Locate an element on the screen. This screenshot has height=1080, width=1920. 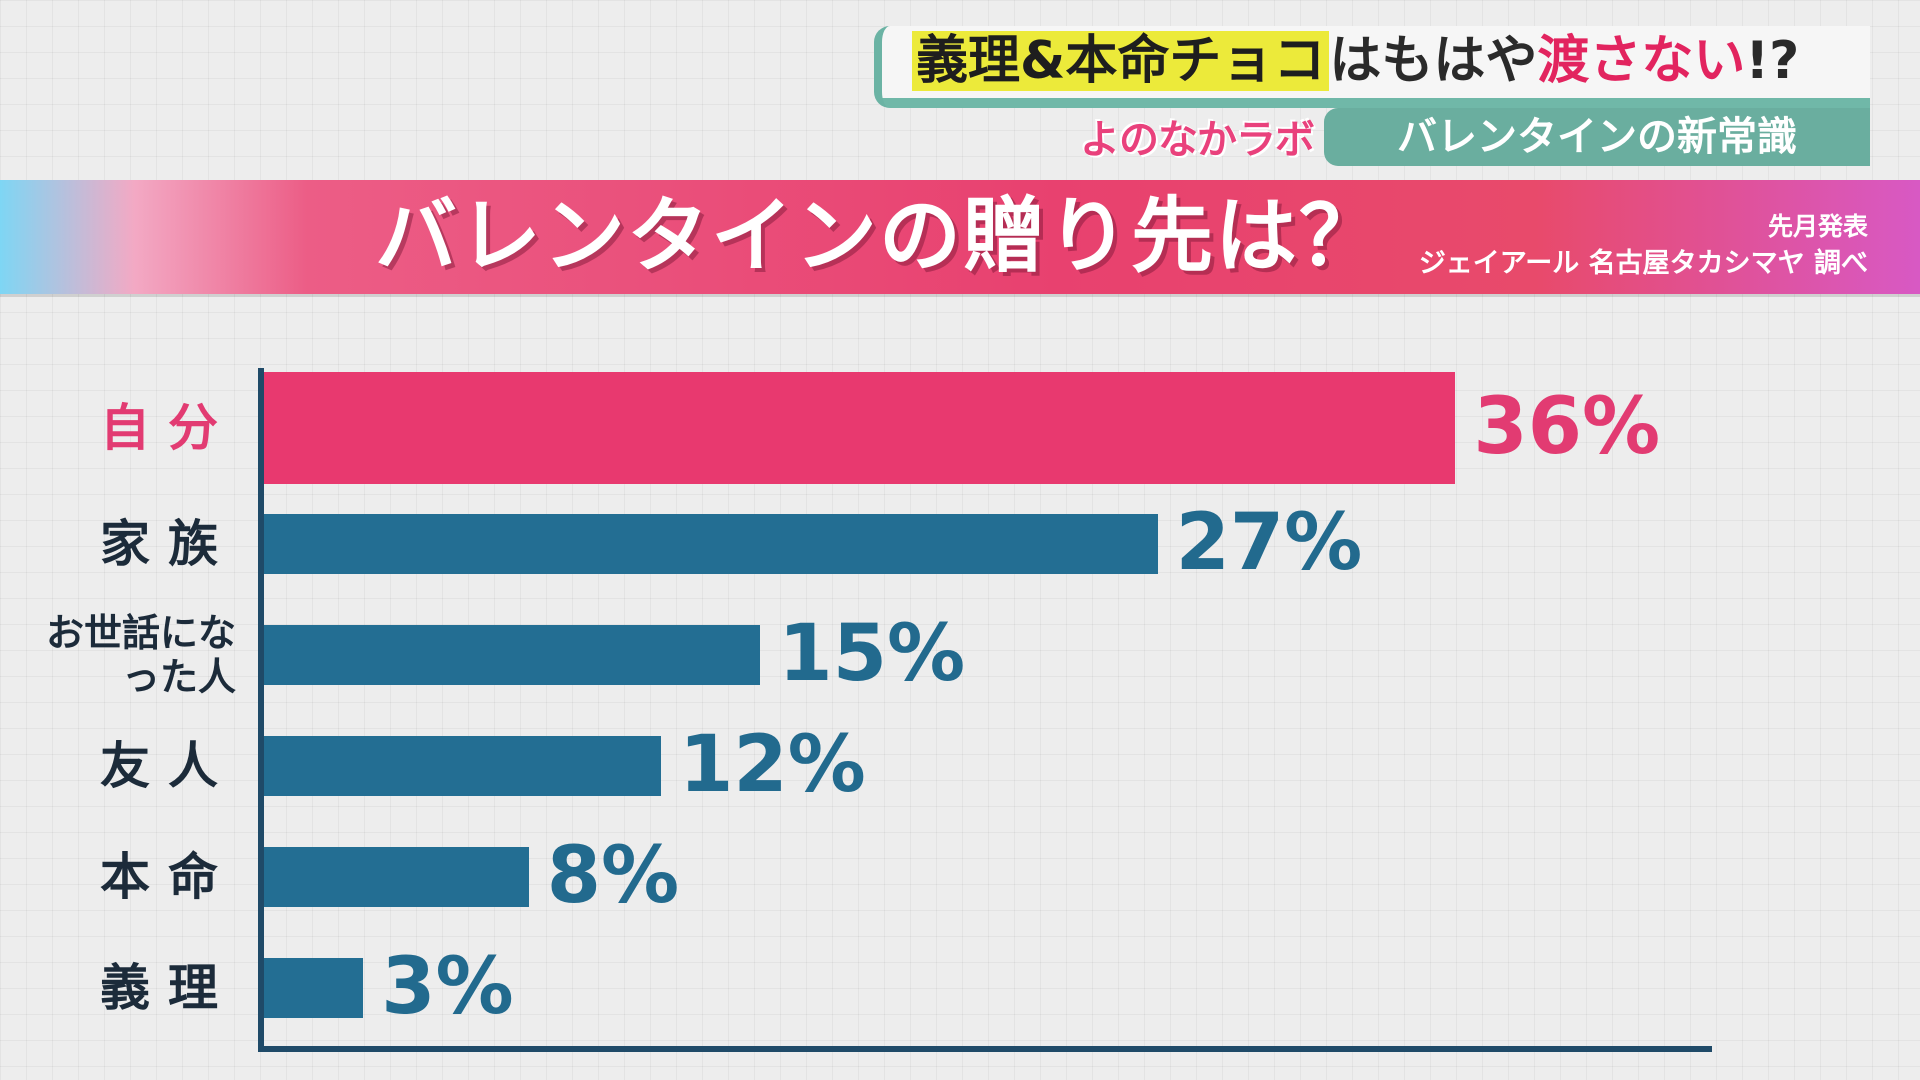
category-label-5: 本命 is located at coordinates (168, 877).